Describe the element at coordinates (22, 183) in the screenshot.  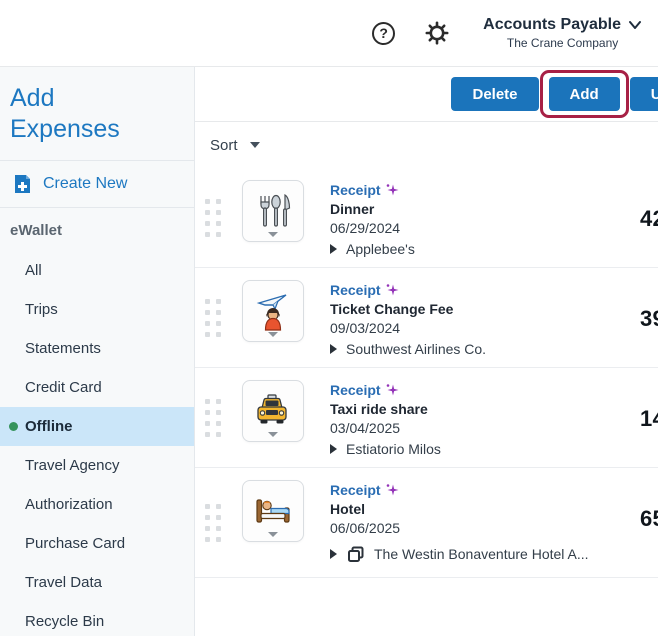
I see `document-plus-icon` at that location.